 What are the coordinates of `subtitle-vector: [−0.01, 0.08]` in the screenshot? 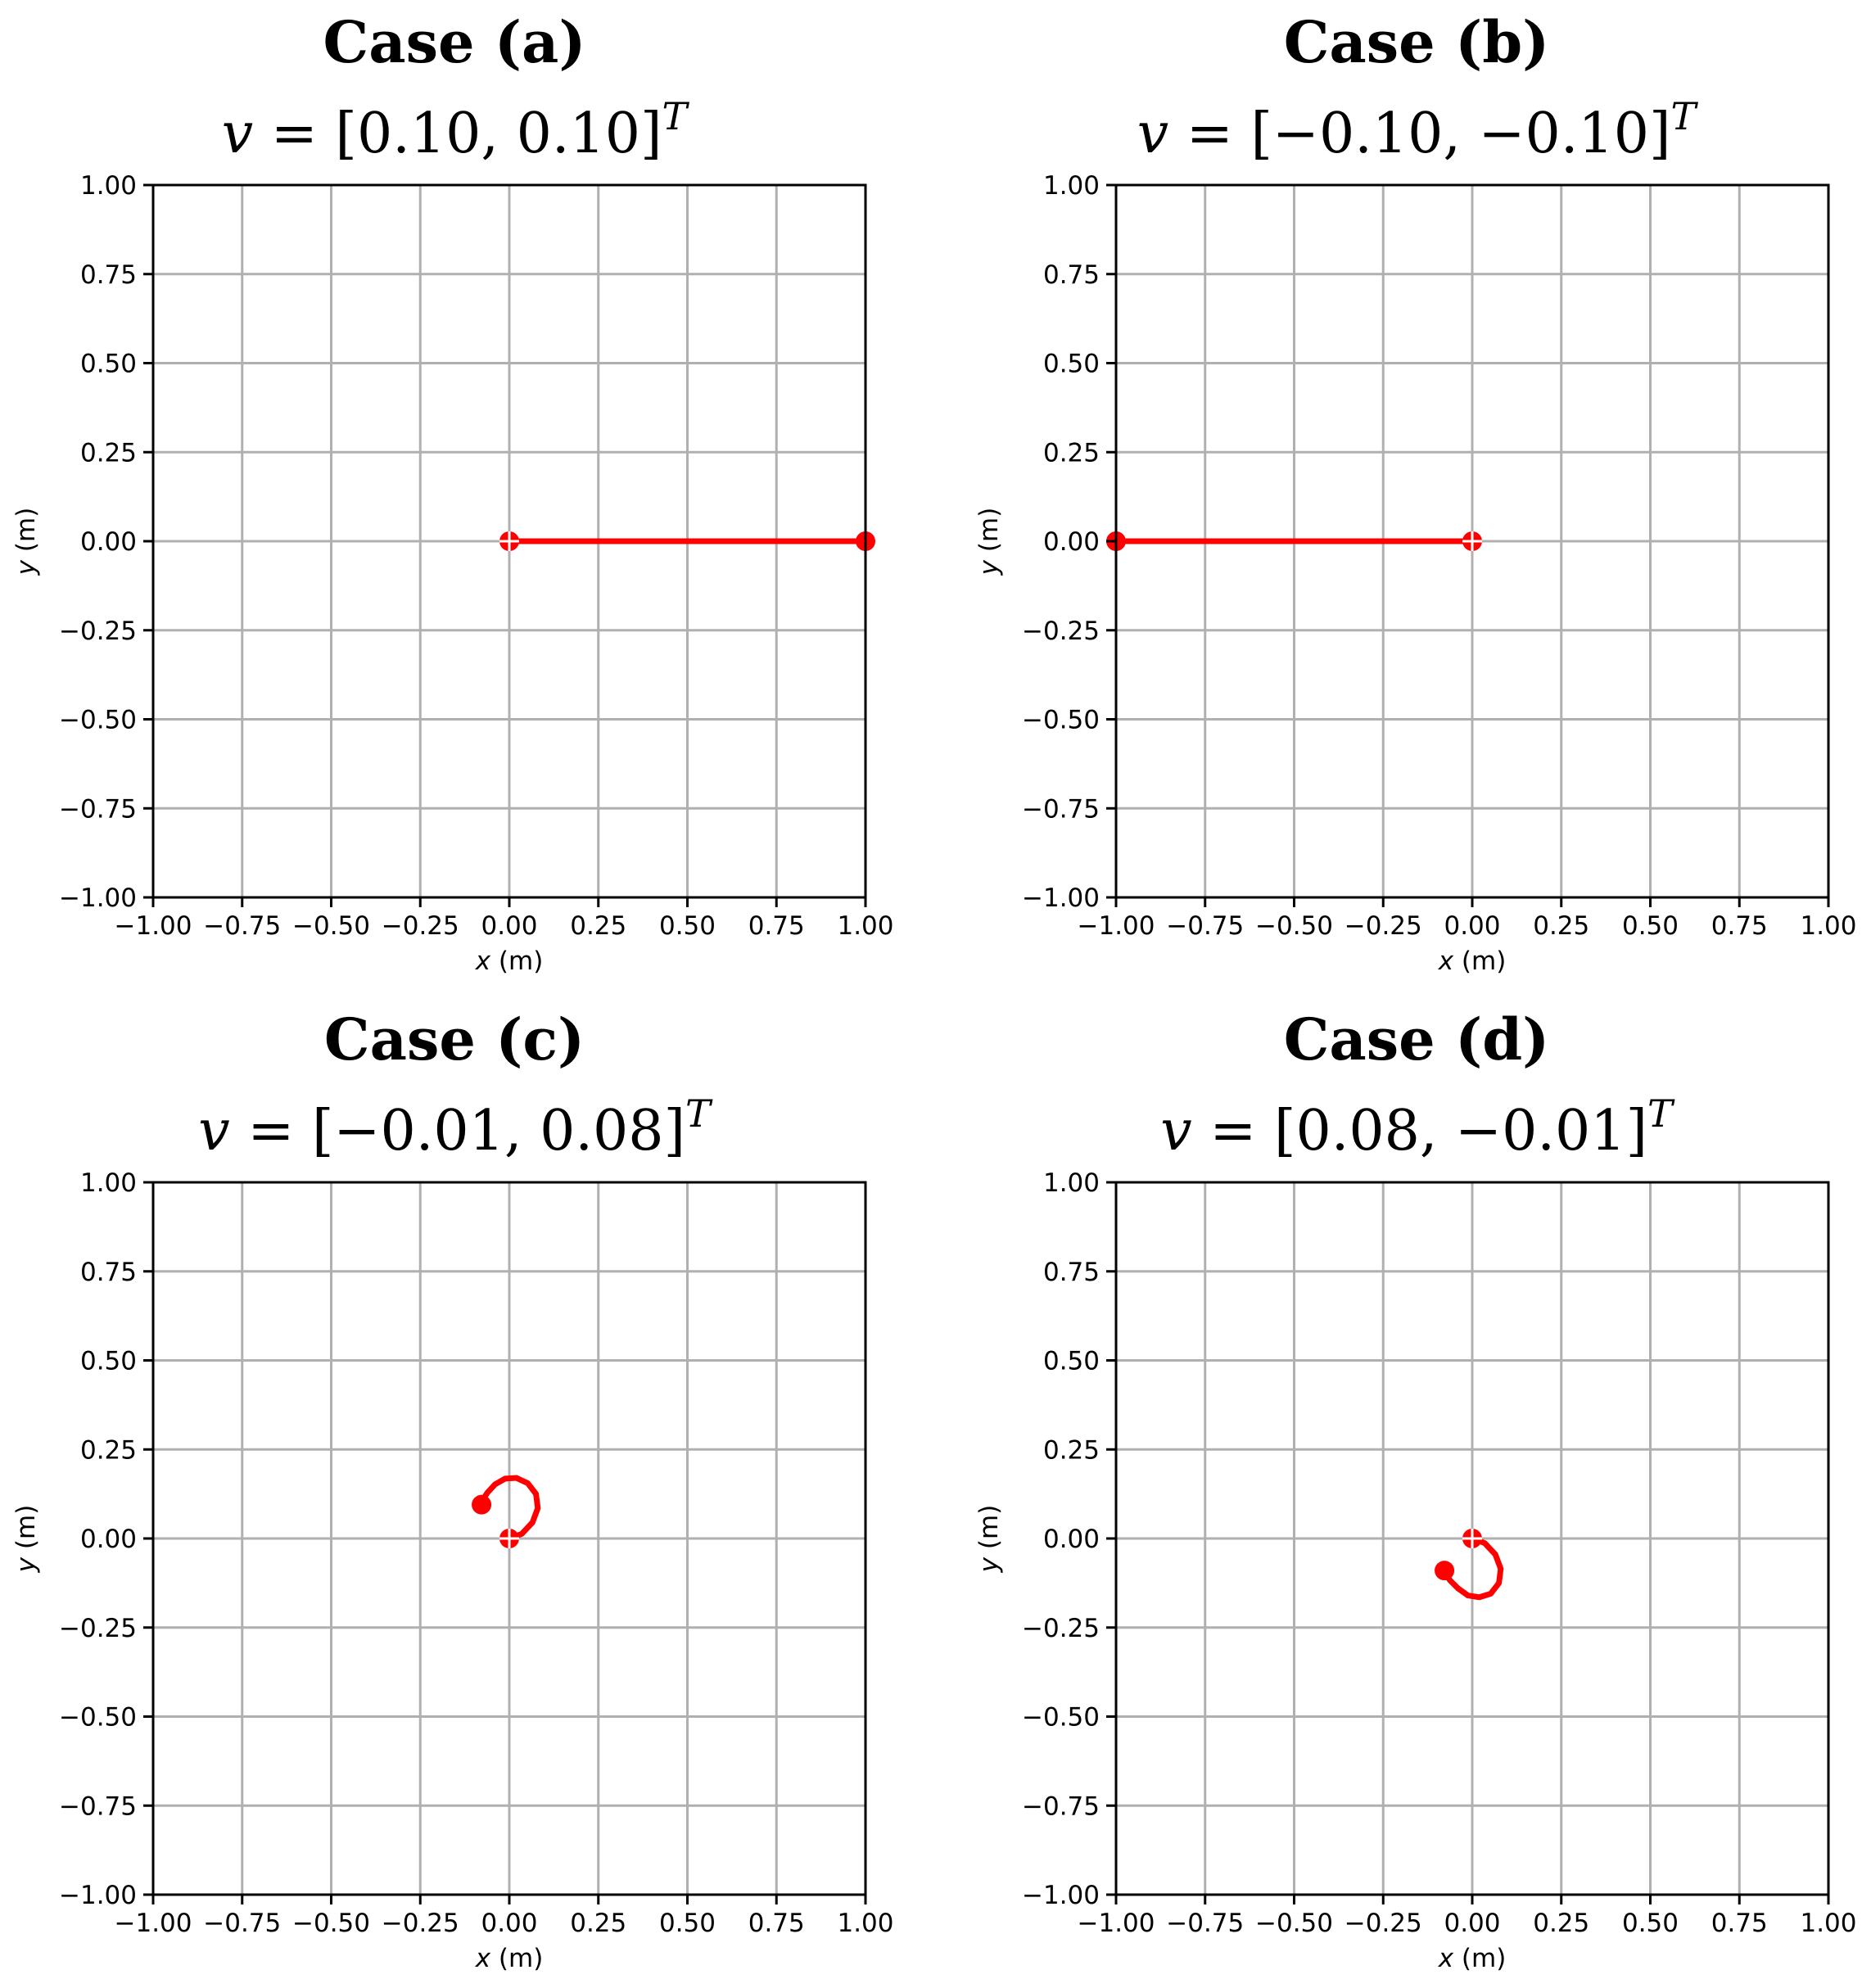 It's located at (498, 1131).